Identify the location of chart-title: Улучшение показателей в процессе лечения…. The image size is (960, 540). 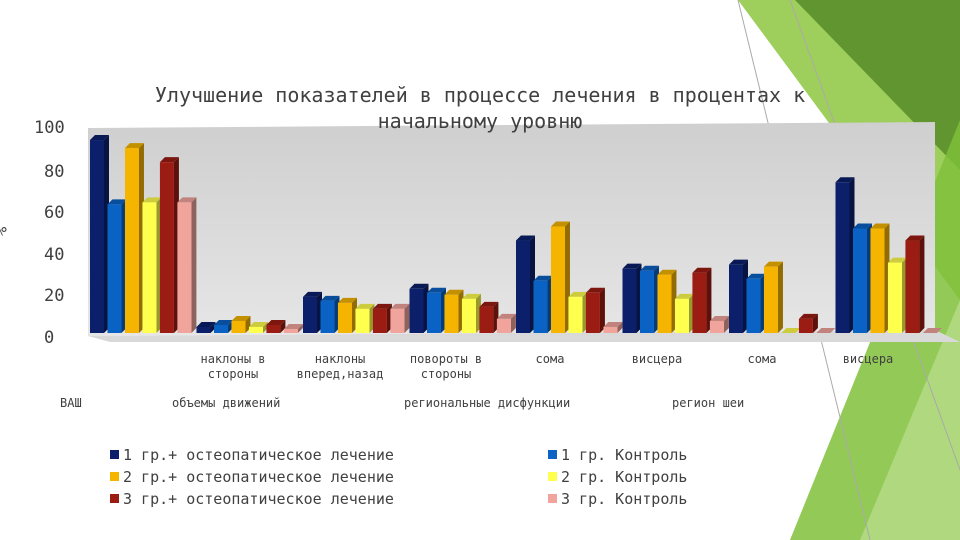
(480, 108).